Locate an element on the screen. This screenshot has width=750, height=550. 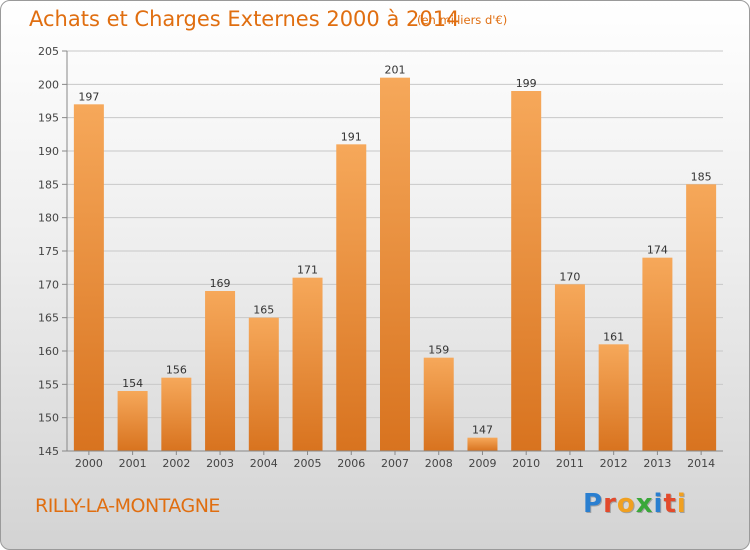
y-tick-label: 180 is located at coordinates (48, 218).